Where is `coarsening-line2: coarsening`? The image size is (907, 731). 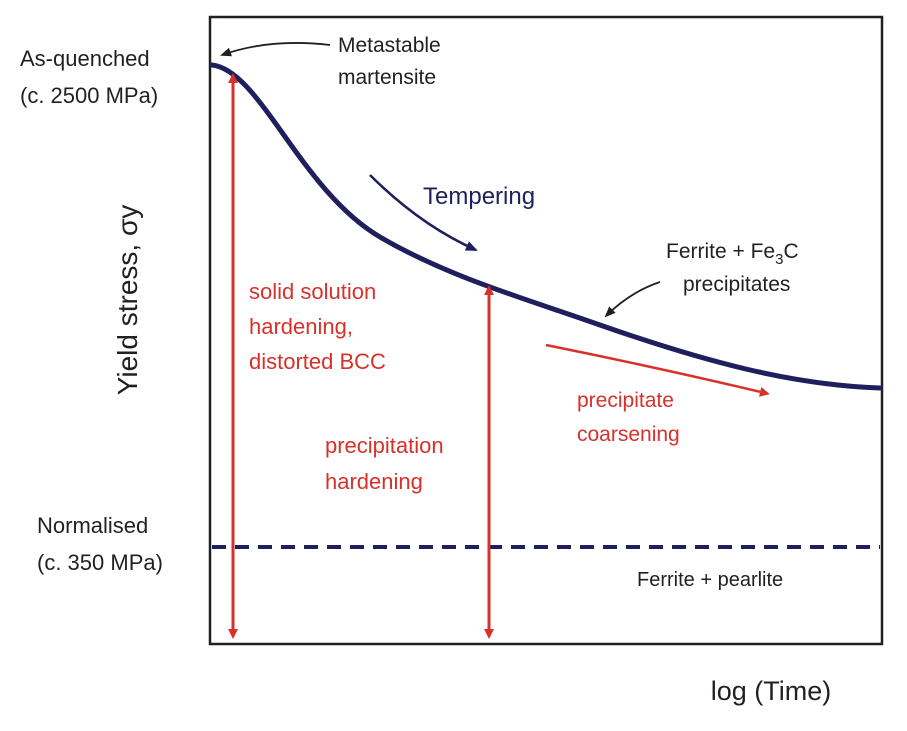 coarsening-line2: coarsening is located at coordinates (628, 434).